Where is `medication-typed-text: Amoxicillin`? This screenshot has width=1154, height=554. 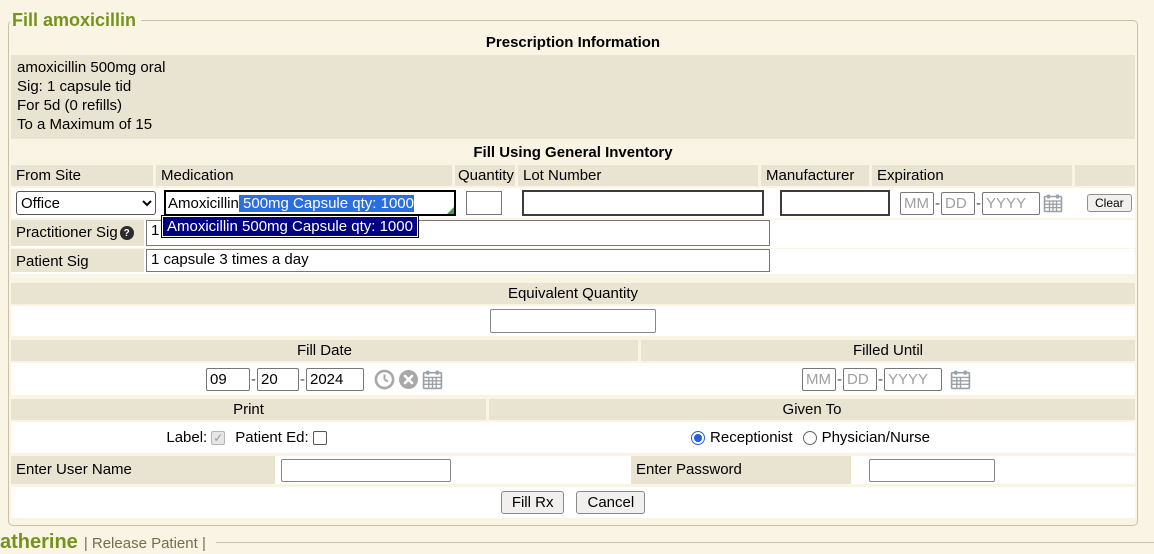
medication-typed-text: Amoxicillin is located at coordinates (203, 203).